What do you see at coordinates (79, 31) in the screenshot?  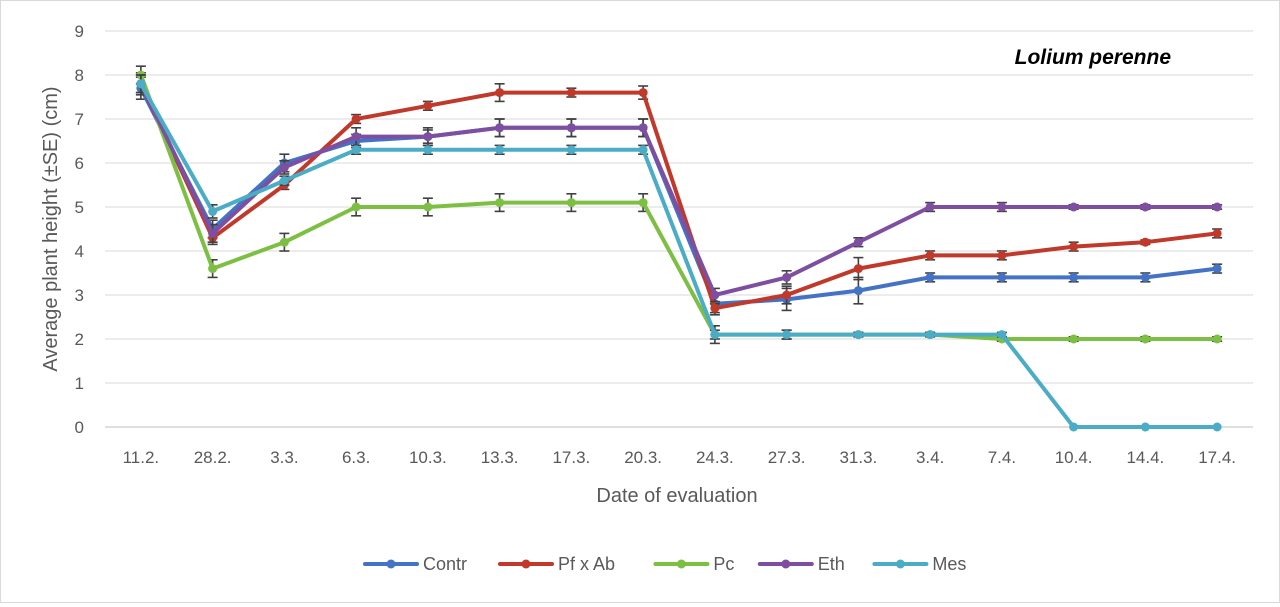 I see `y-tick-label: 9` at bounding box center [79, 31].